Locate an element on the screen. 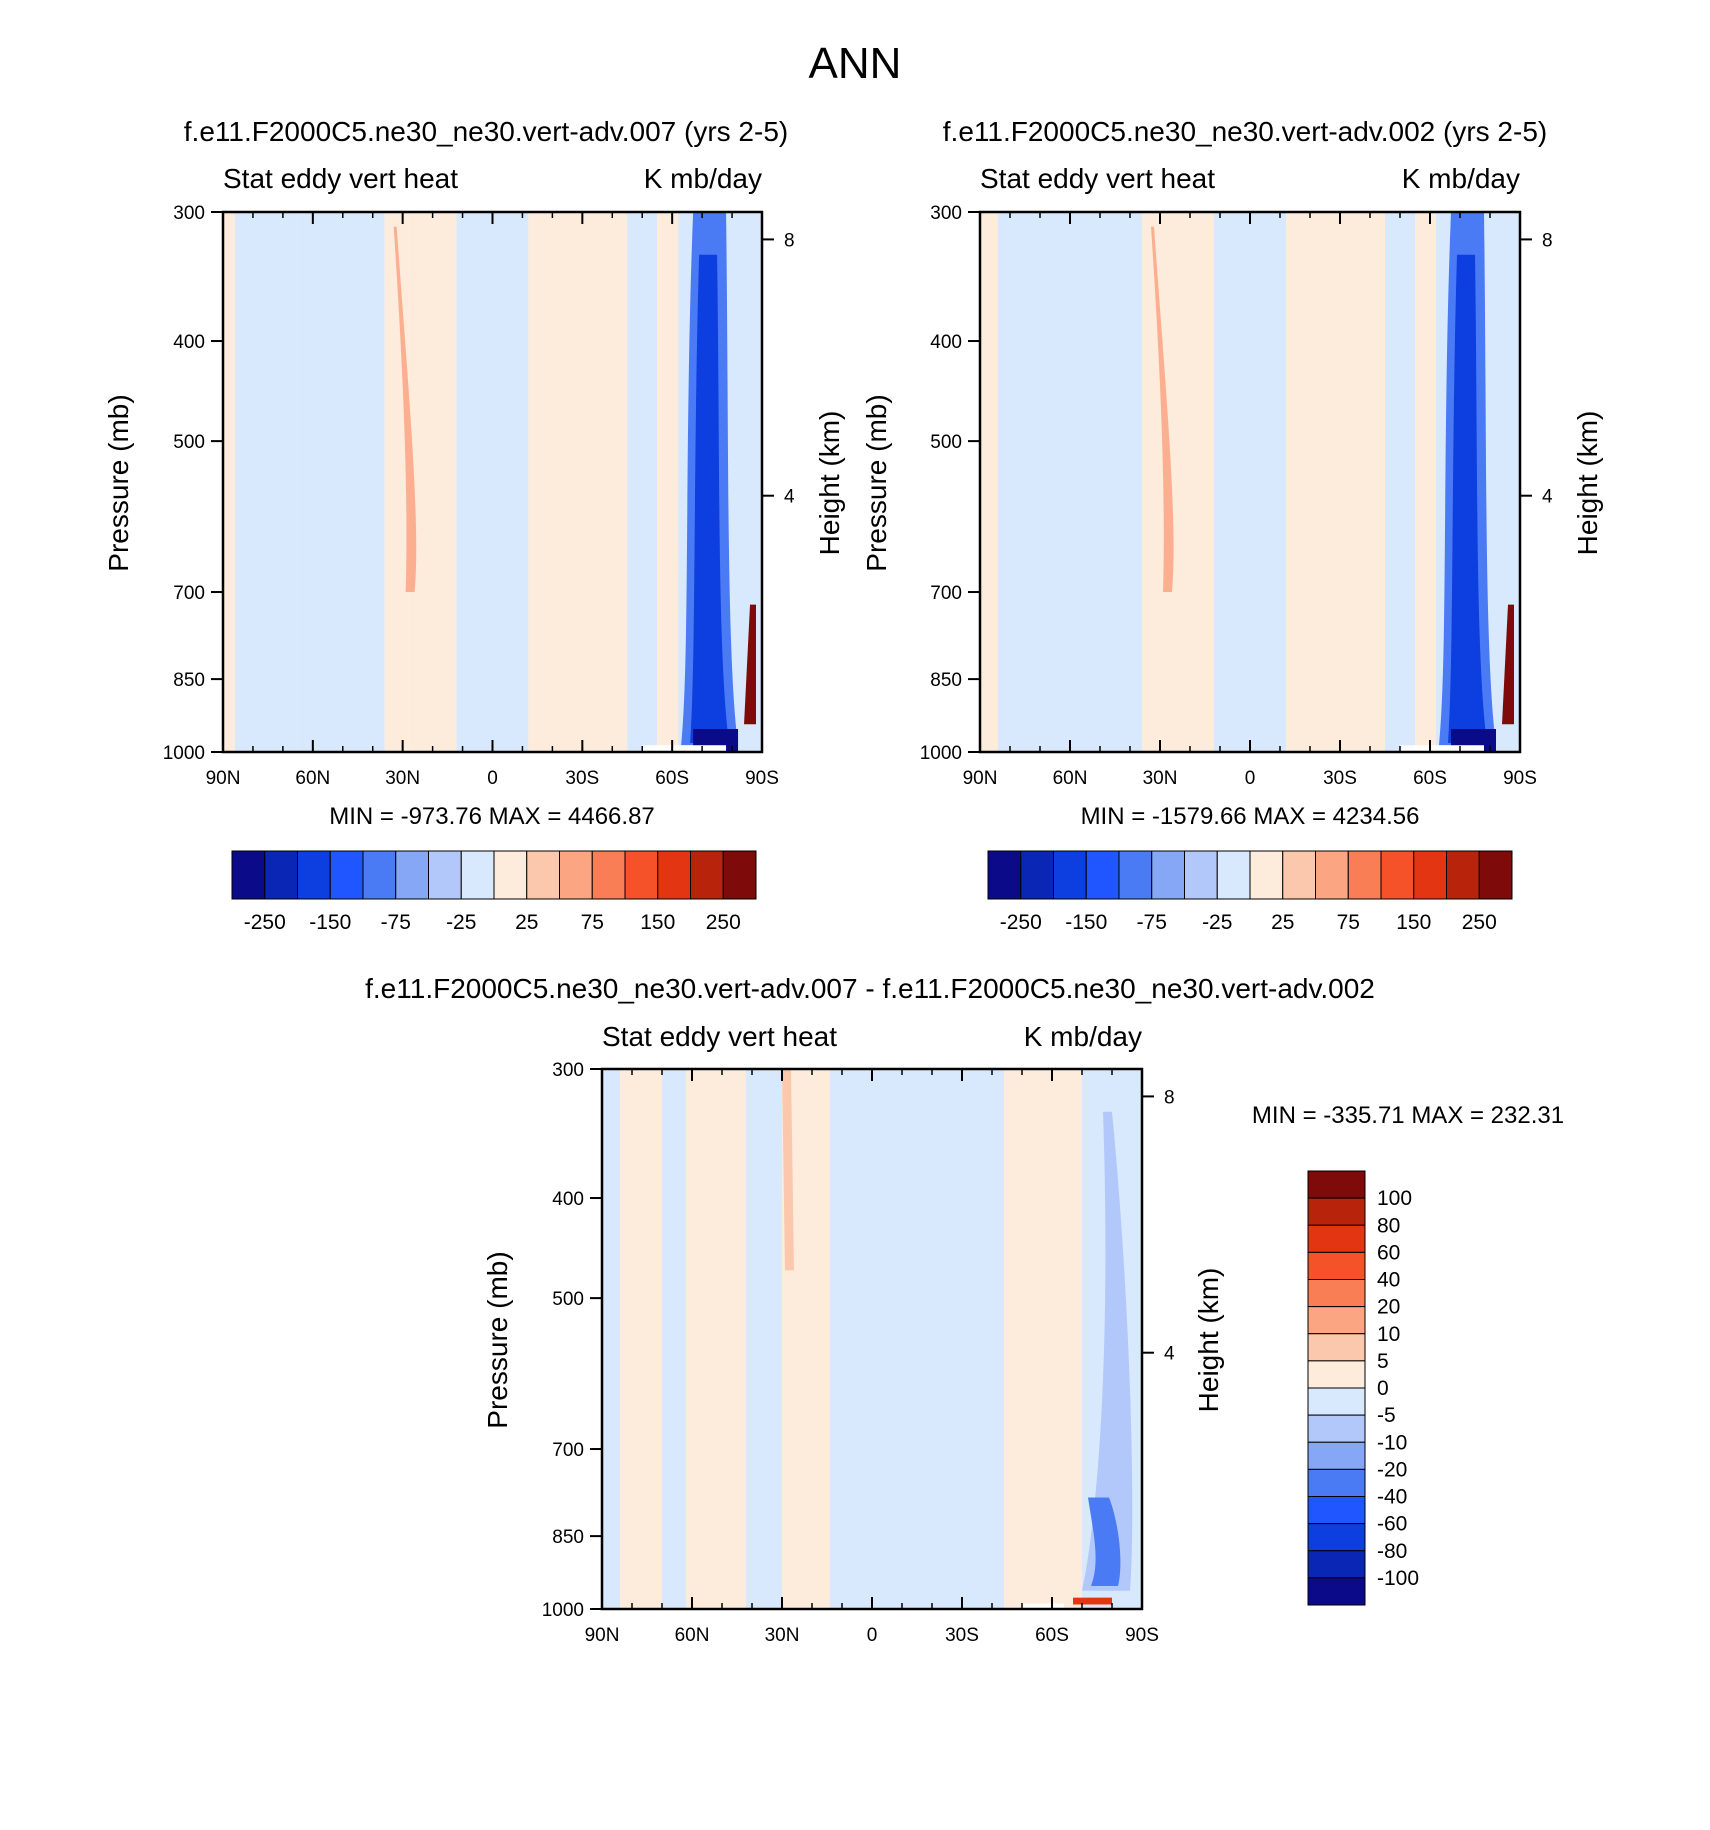 The width and height of the screenshot is (1710, 1830). colorbar-label: 60 is located at coordinates (1388, 1252).